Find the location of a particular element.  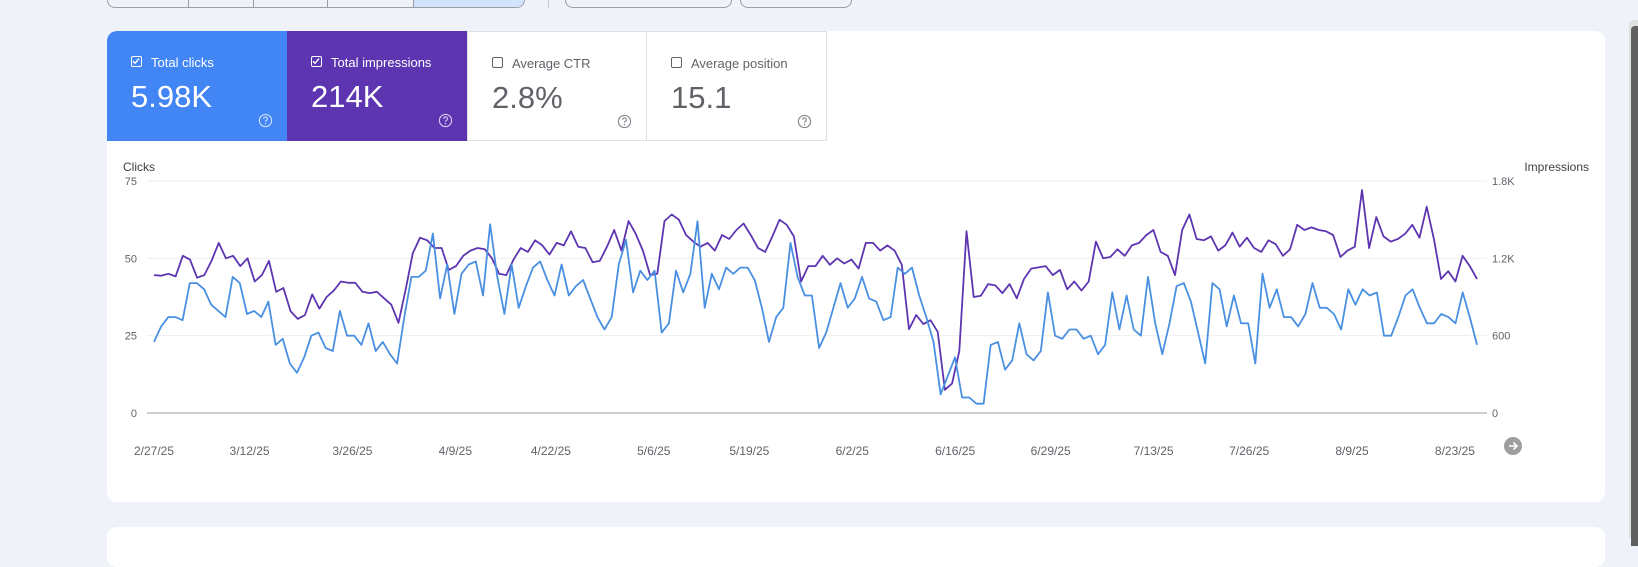

scrollbar-thumb is located at coordinates (1634, 286).